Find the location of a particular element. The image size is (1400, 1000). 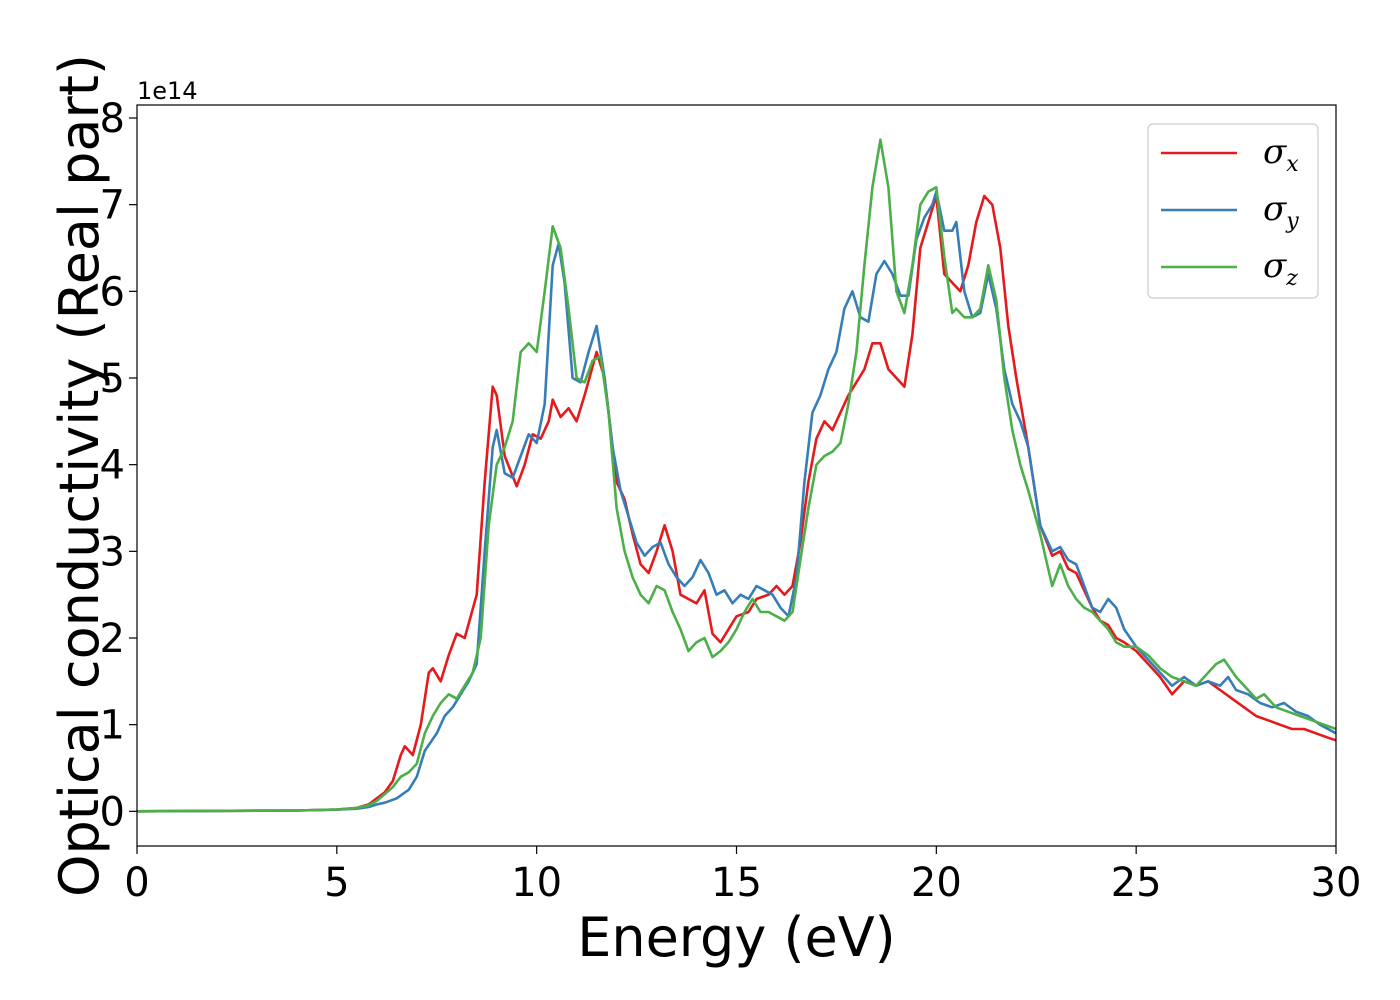

y-axis-label: Optical conductivity (Real part) is located at coordinates (79, 475).